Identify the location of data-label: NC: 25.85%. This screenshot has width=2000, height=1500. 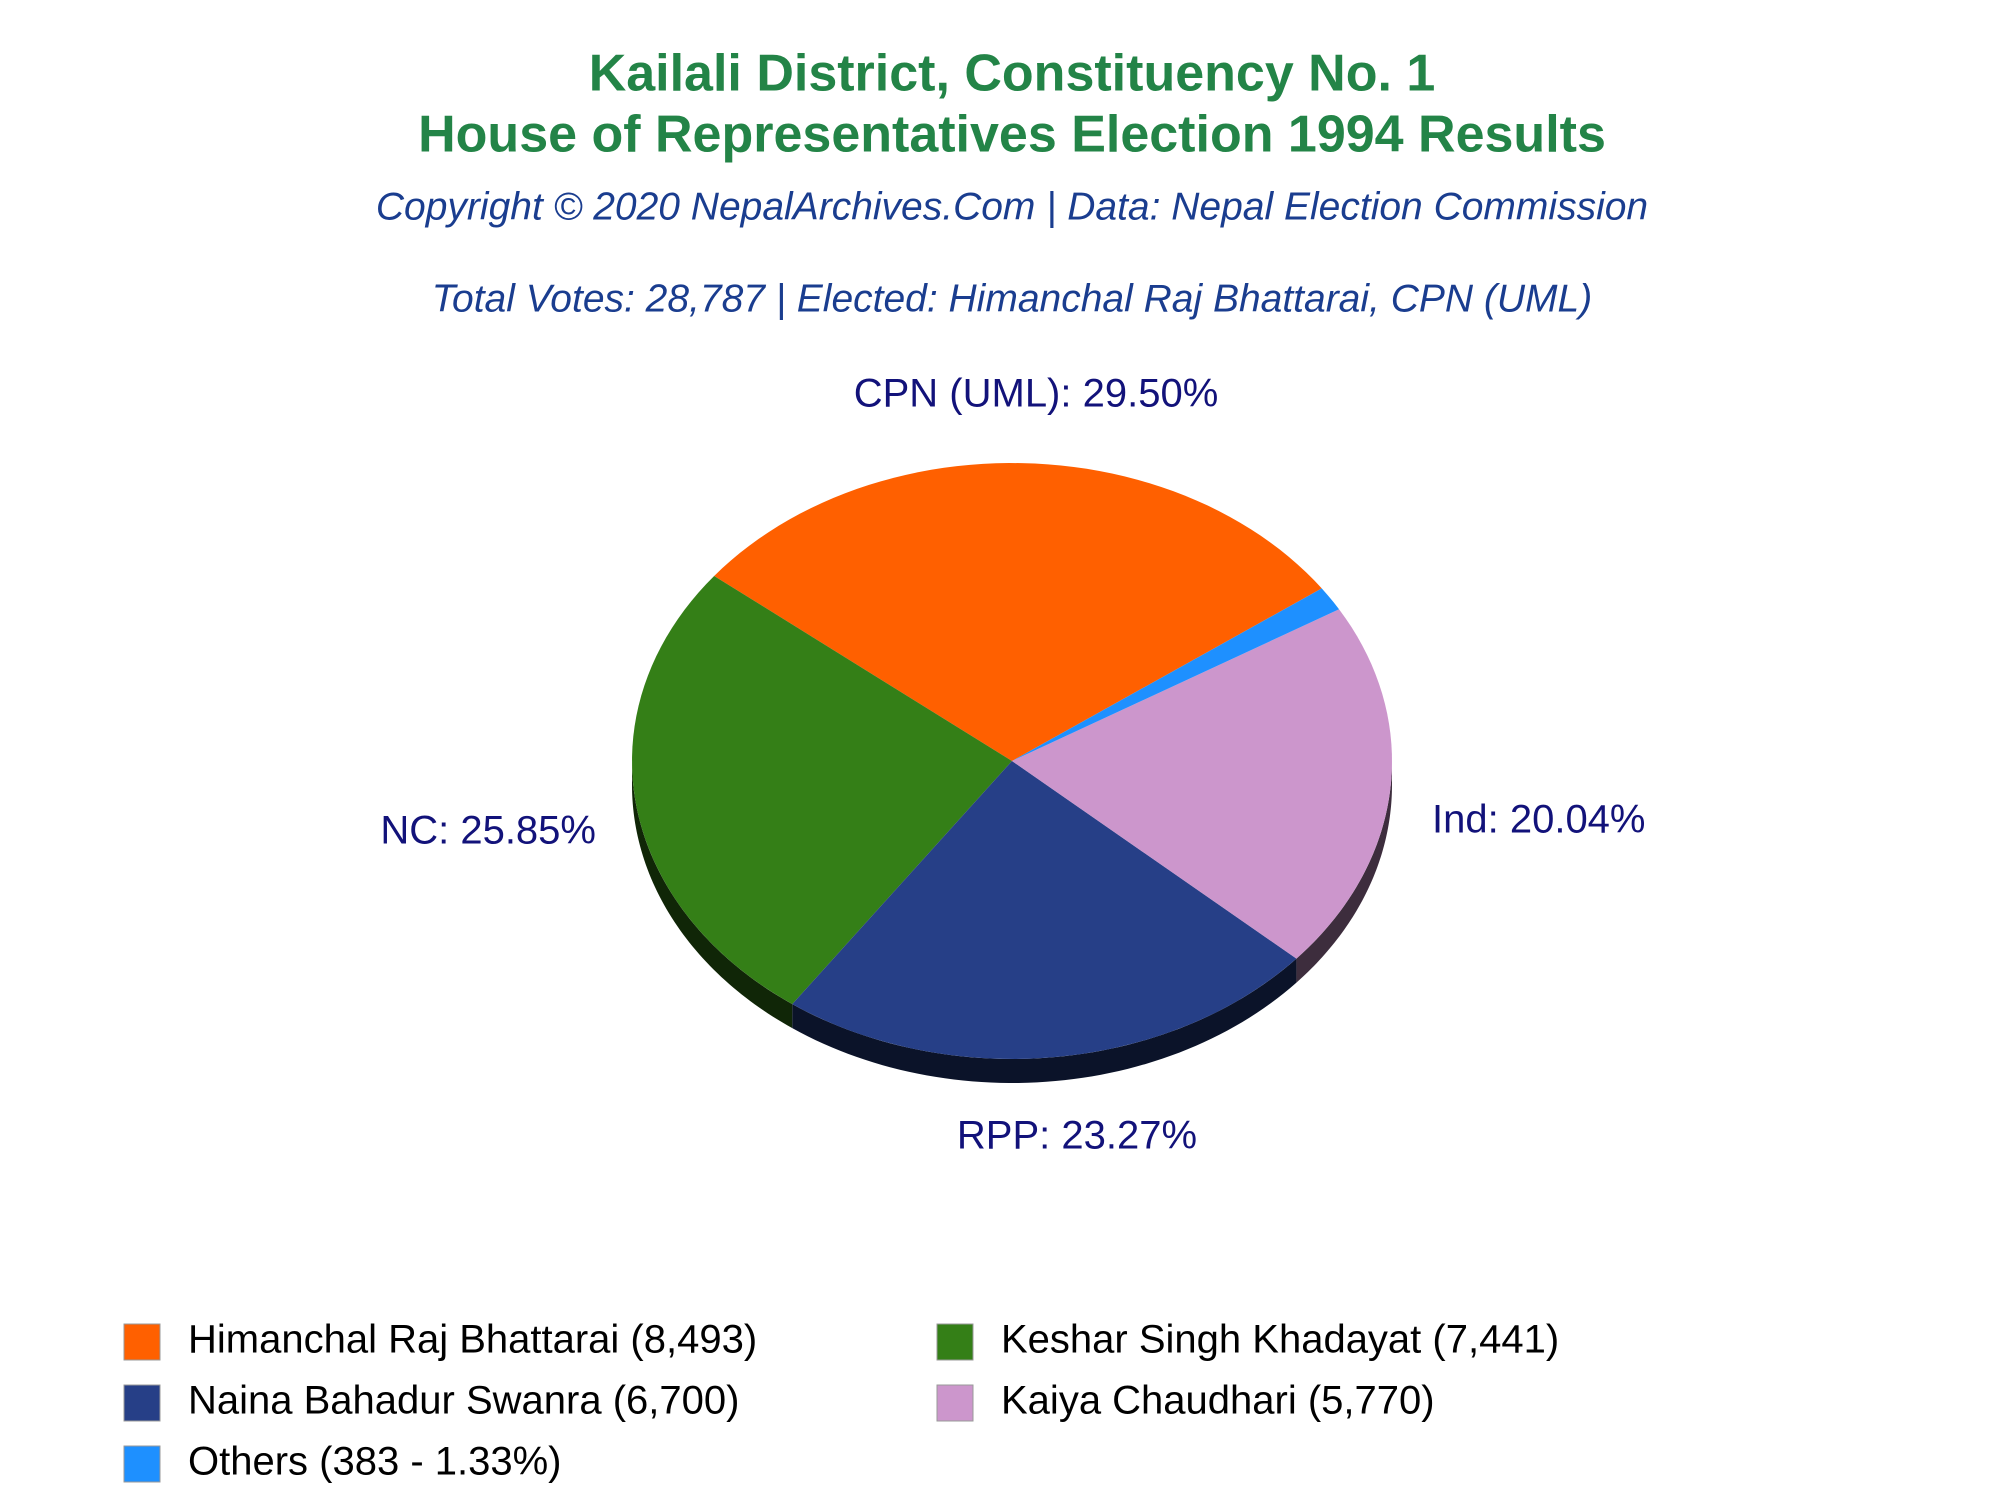
(488, 831).